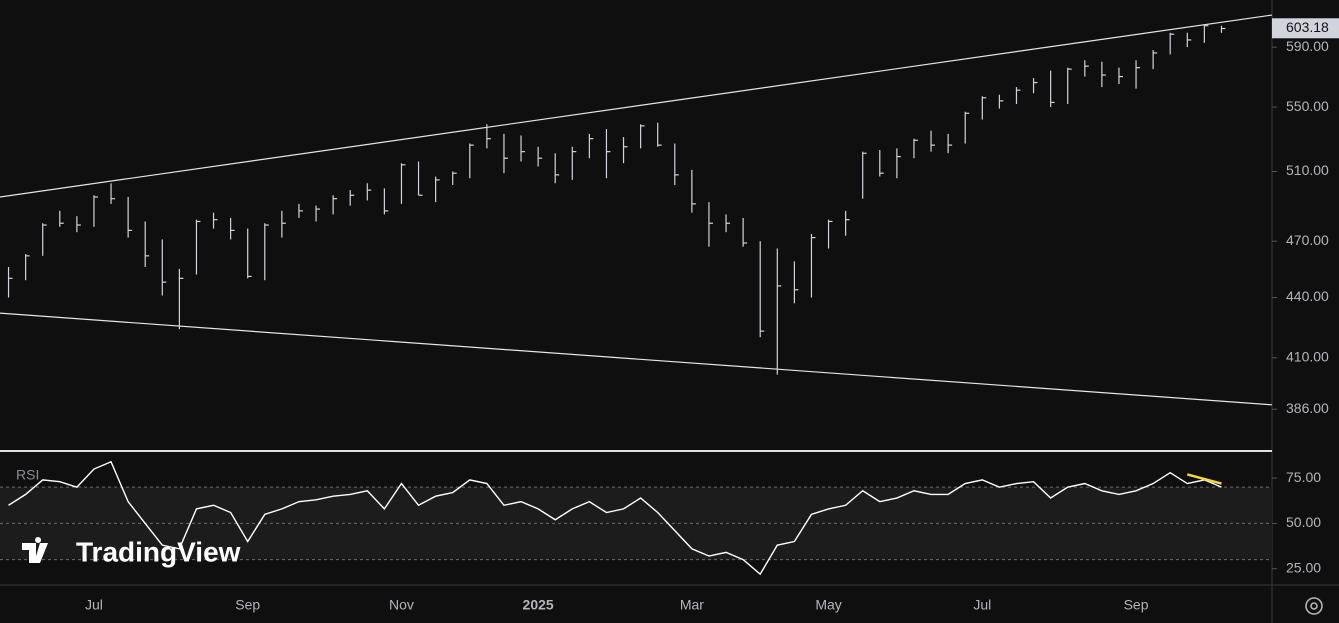 The image size is (1339, 623). I want to click on settings-icon-center, so click(1314, 606).